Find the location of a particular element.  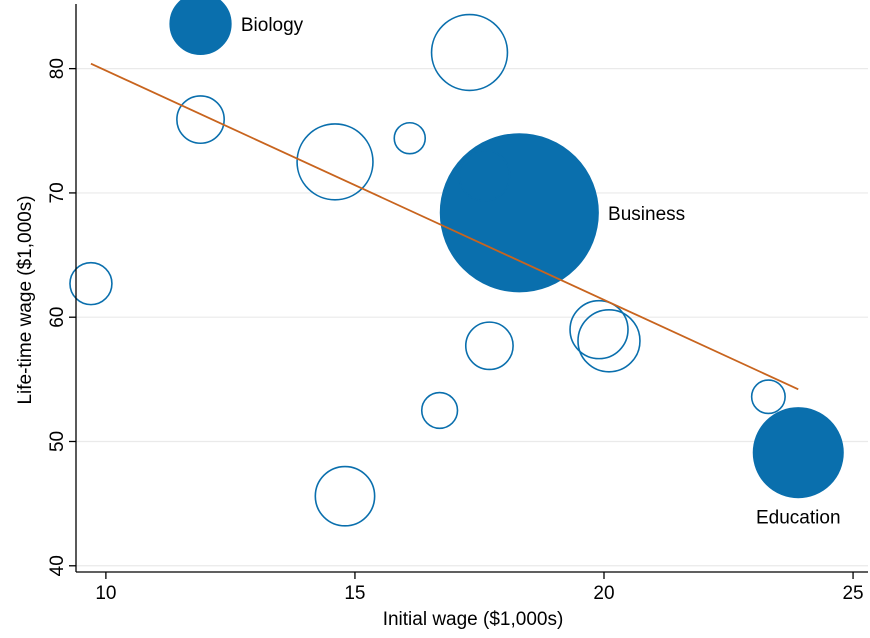

y-tick-label: 40 is located at coordinates (57, 565).